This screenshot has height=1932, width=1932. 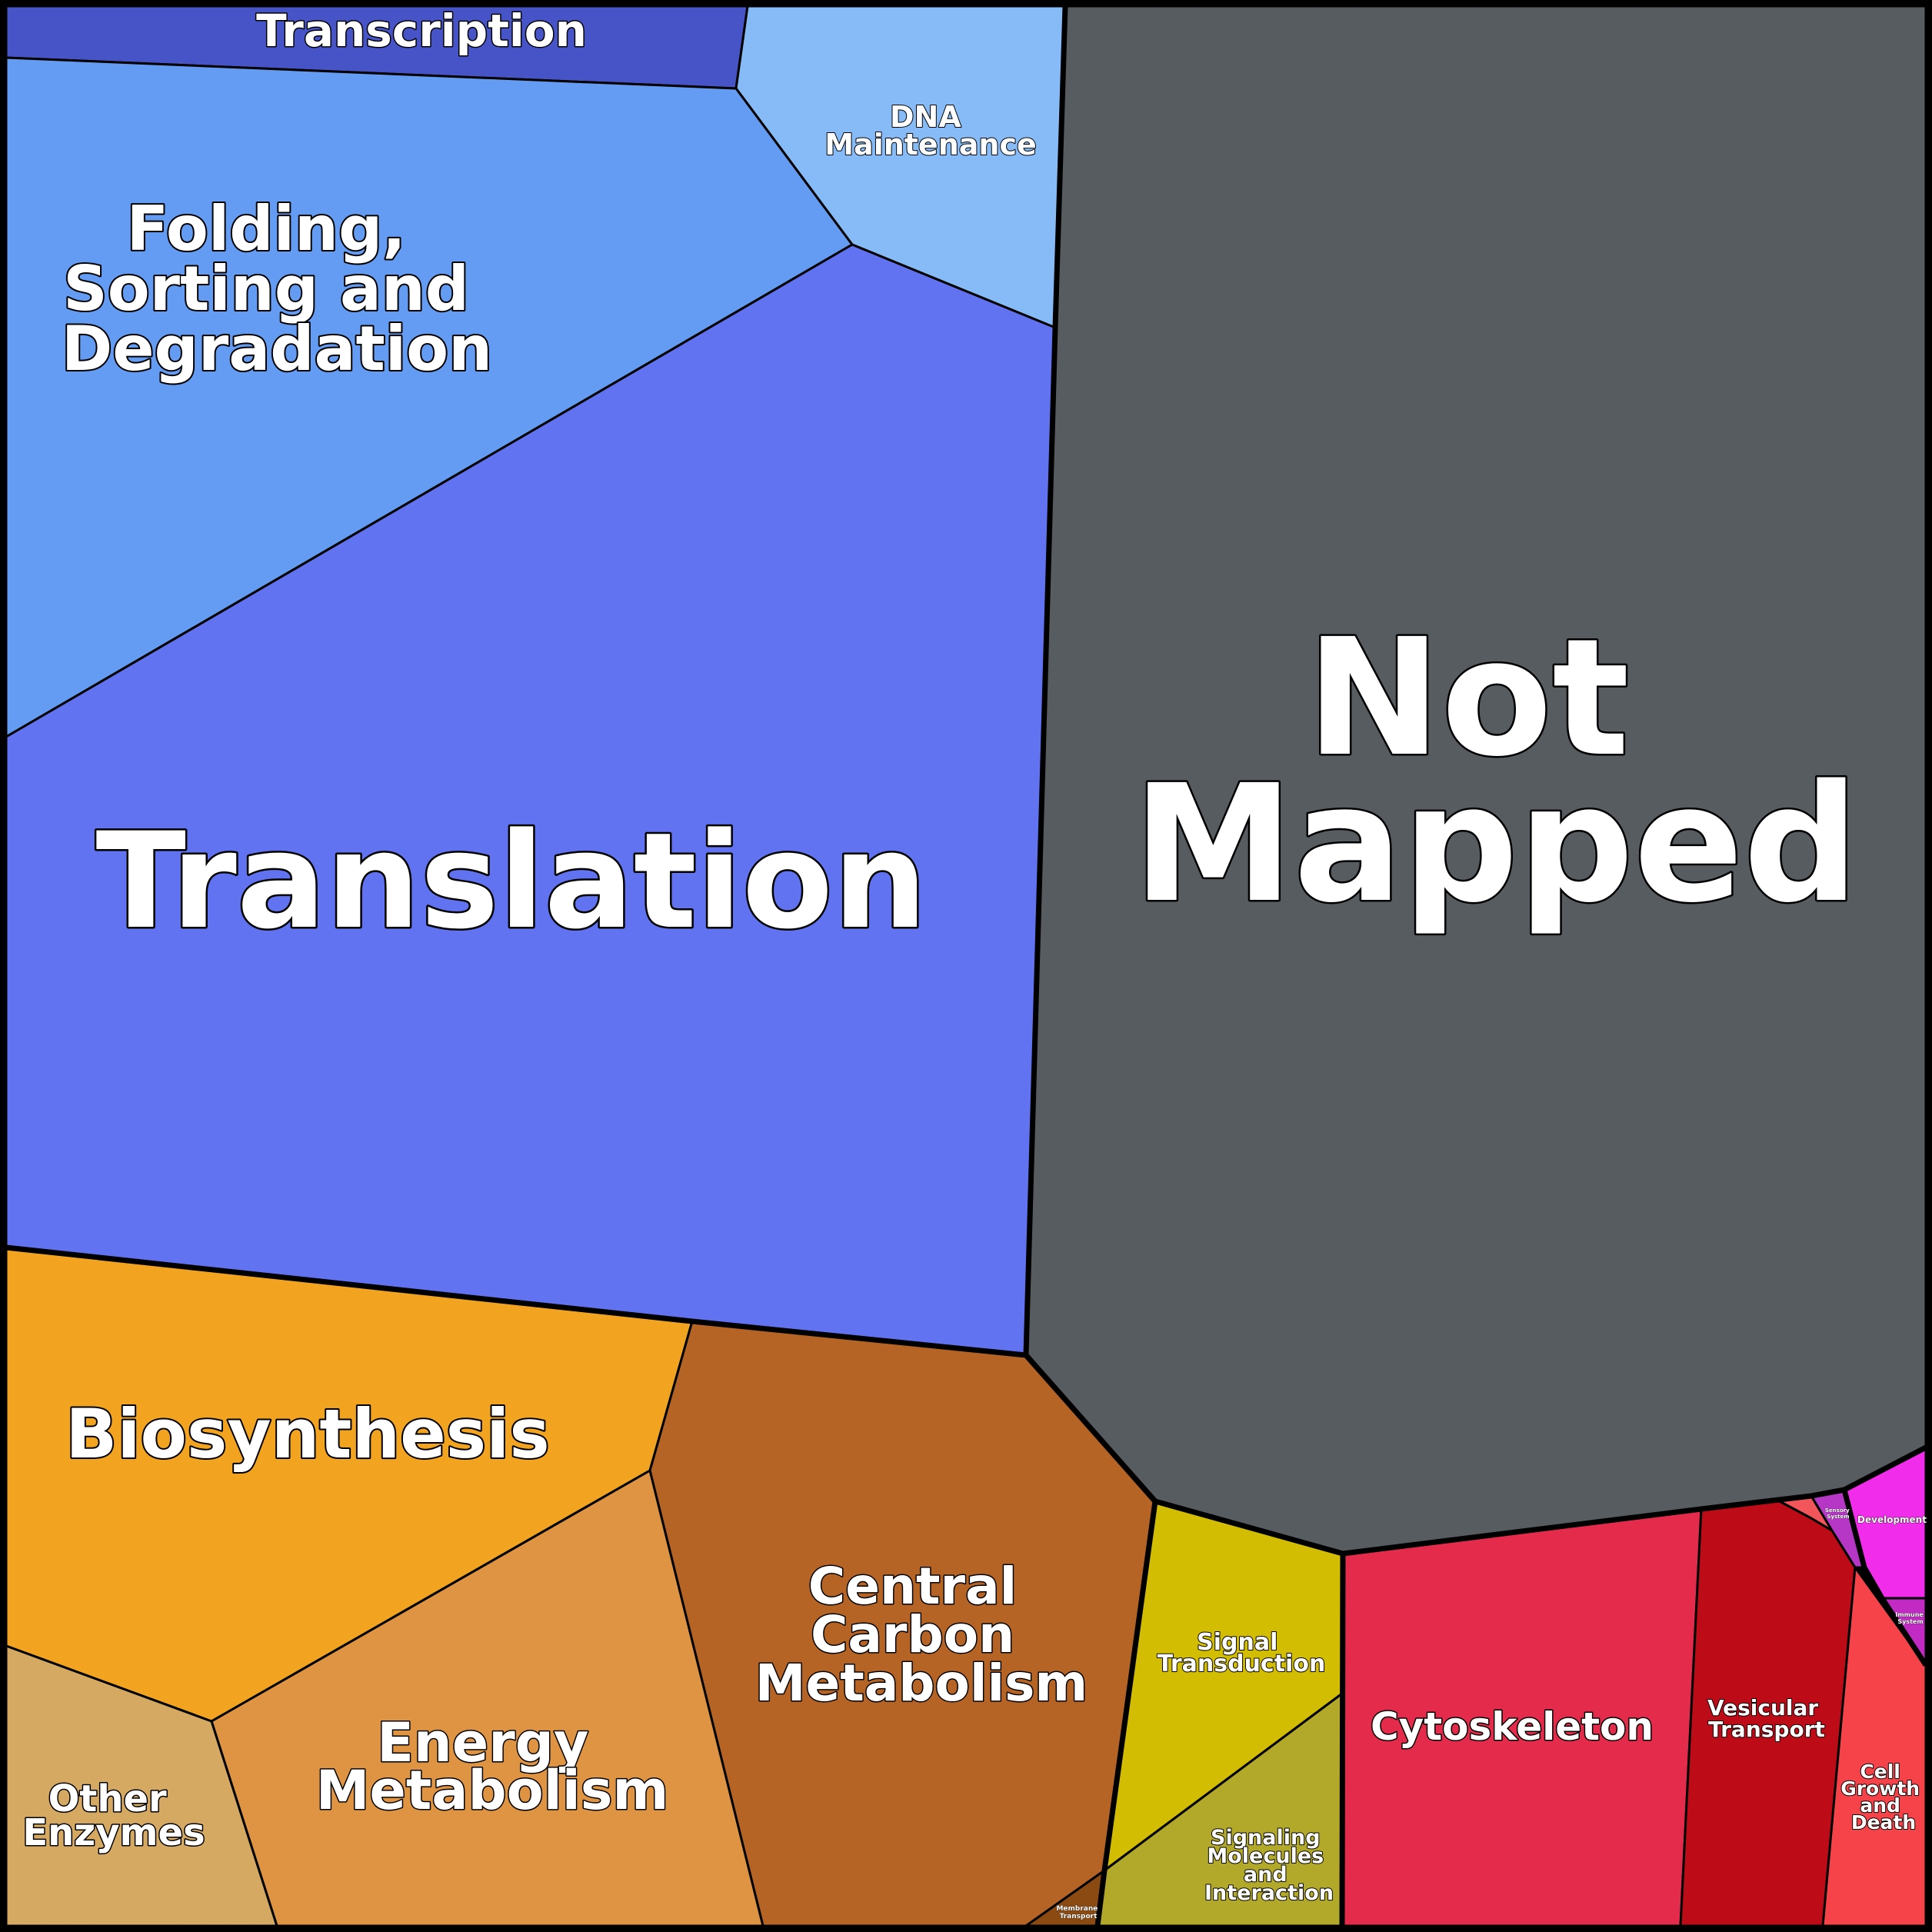 I want to click on group-boundary-organismal, so click(x=1884, y=1578).